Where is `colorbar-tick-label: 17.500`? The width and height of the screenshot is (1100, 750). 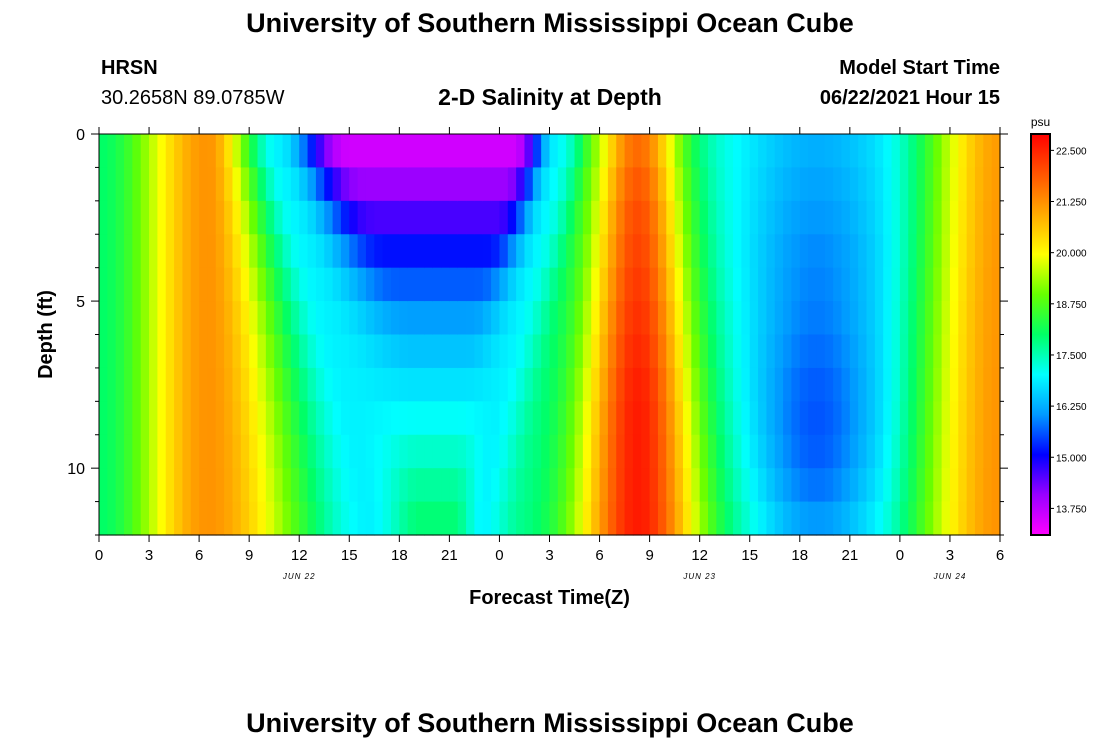
colorbar-tick-label: 17.500 is located at coordinates (1071, 356).